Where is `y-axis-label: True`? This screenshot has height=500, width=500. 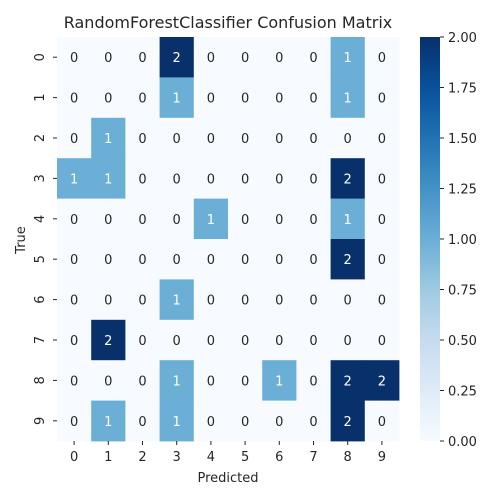
y-axis-label: True is located at coordinates (21, 240).